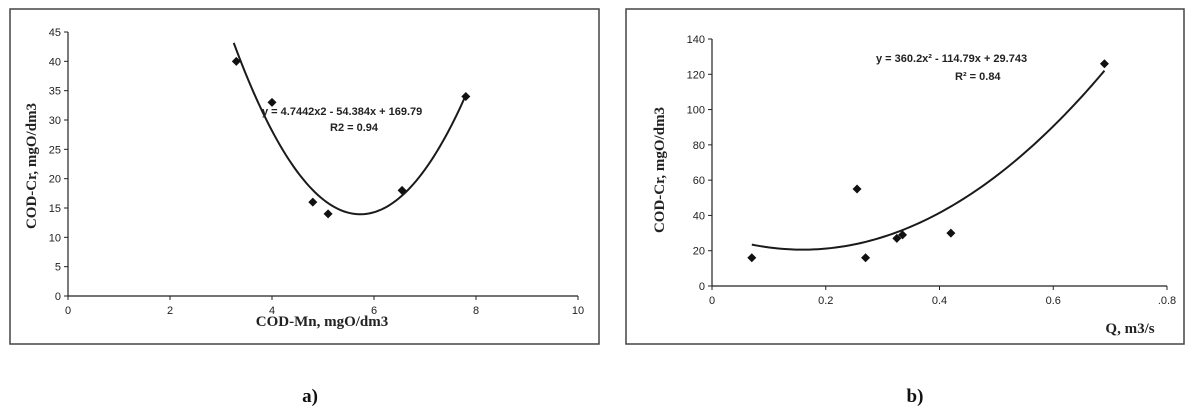 The height and width of the screenshot is (412, 1193). I want to click on b-x-tick-label: 0, so click(712, 301).